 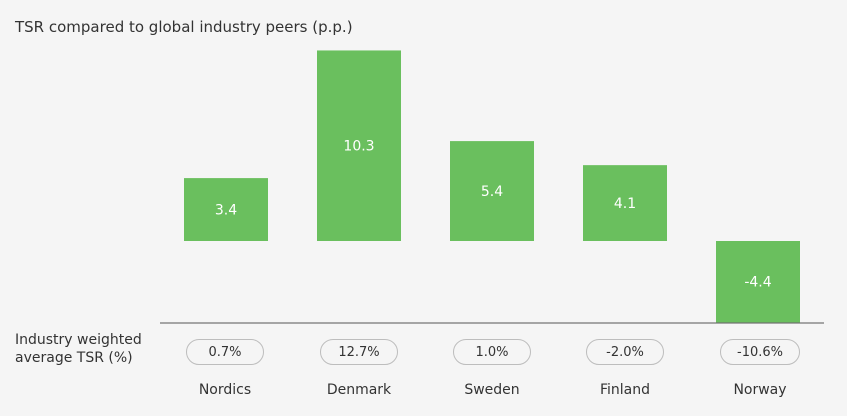 I want to click on weighted-tsr-denmark: 12.7%, so click(x=359, y=352).